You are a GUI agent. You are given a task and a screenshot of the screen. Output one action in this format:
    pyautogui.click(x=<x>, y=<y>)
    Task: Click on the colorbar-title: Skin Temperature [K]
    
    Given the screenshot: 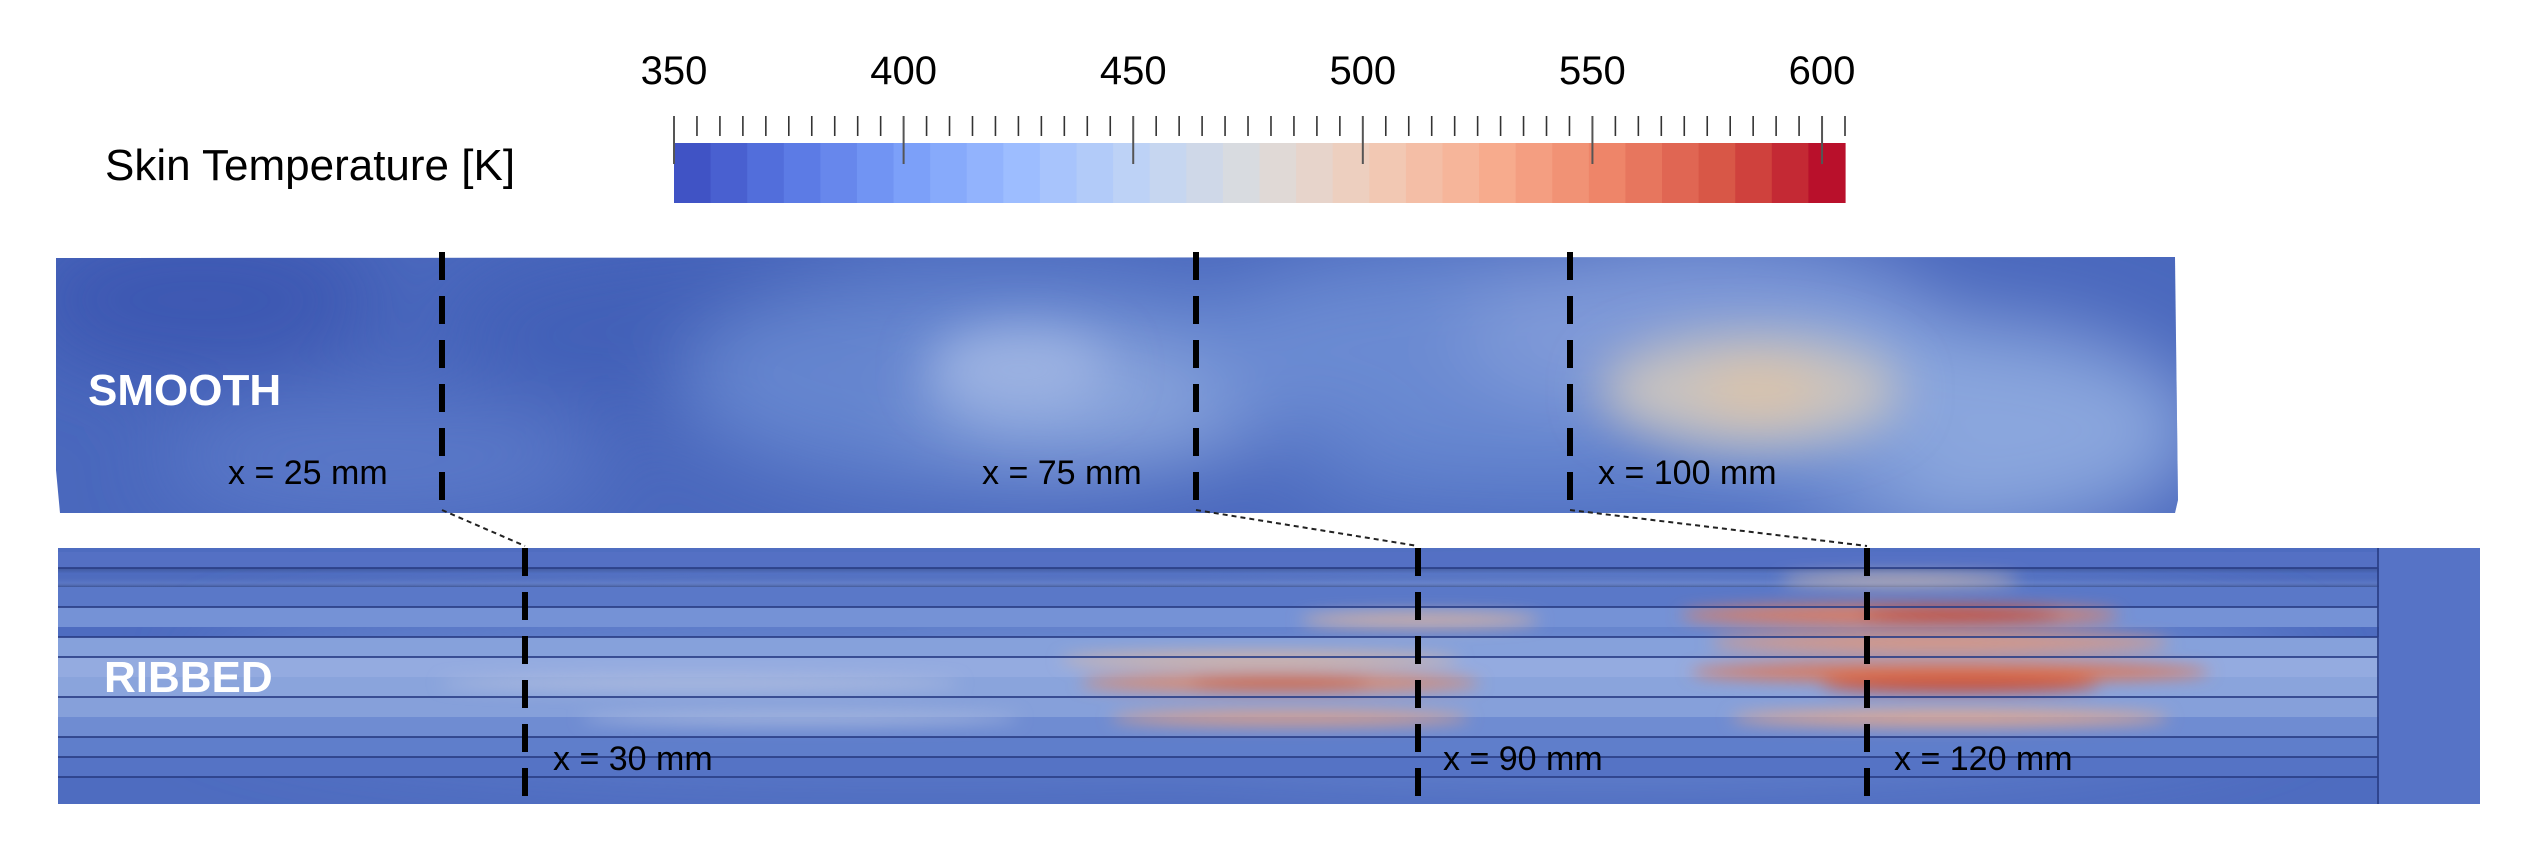 What is the action you would take?
    pyautogui.click(x=310, y=165)
    